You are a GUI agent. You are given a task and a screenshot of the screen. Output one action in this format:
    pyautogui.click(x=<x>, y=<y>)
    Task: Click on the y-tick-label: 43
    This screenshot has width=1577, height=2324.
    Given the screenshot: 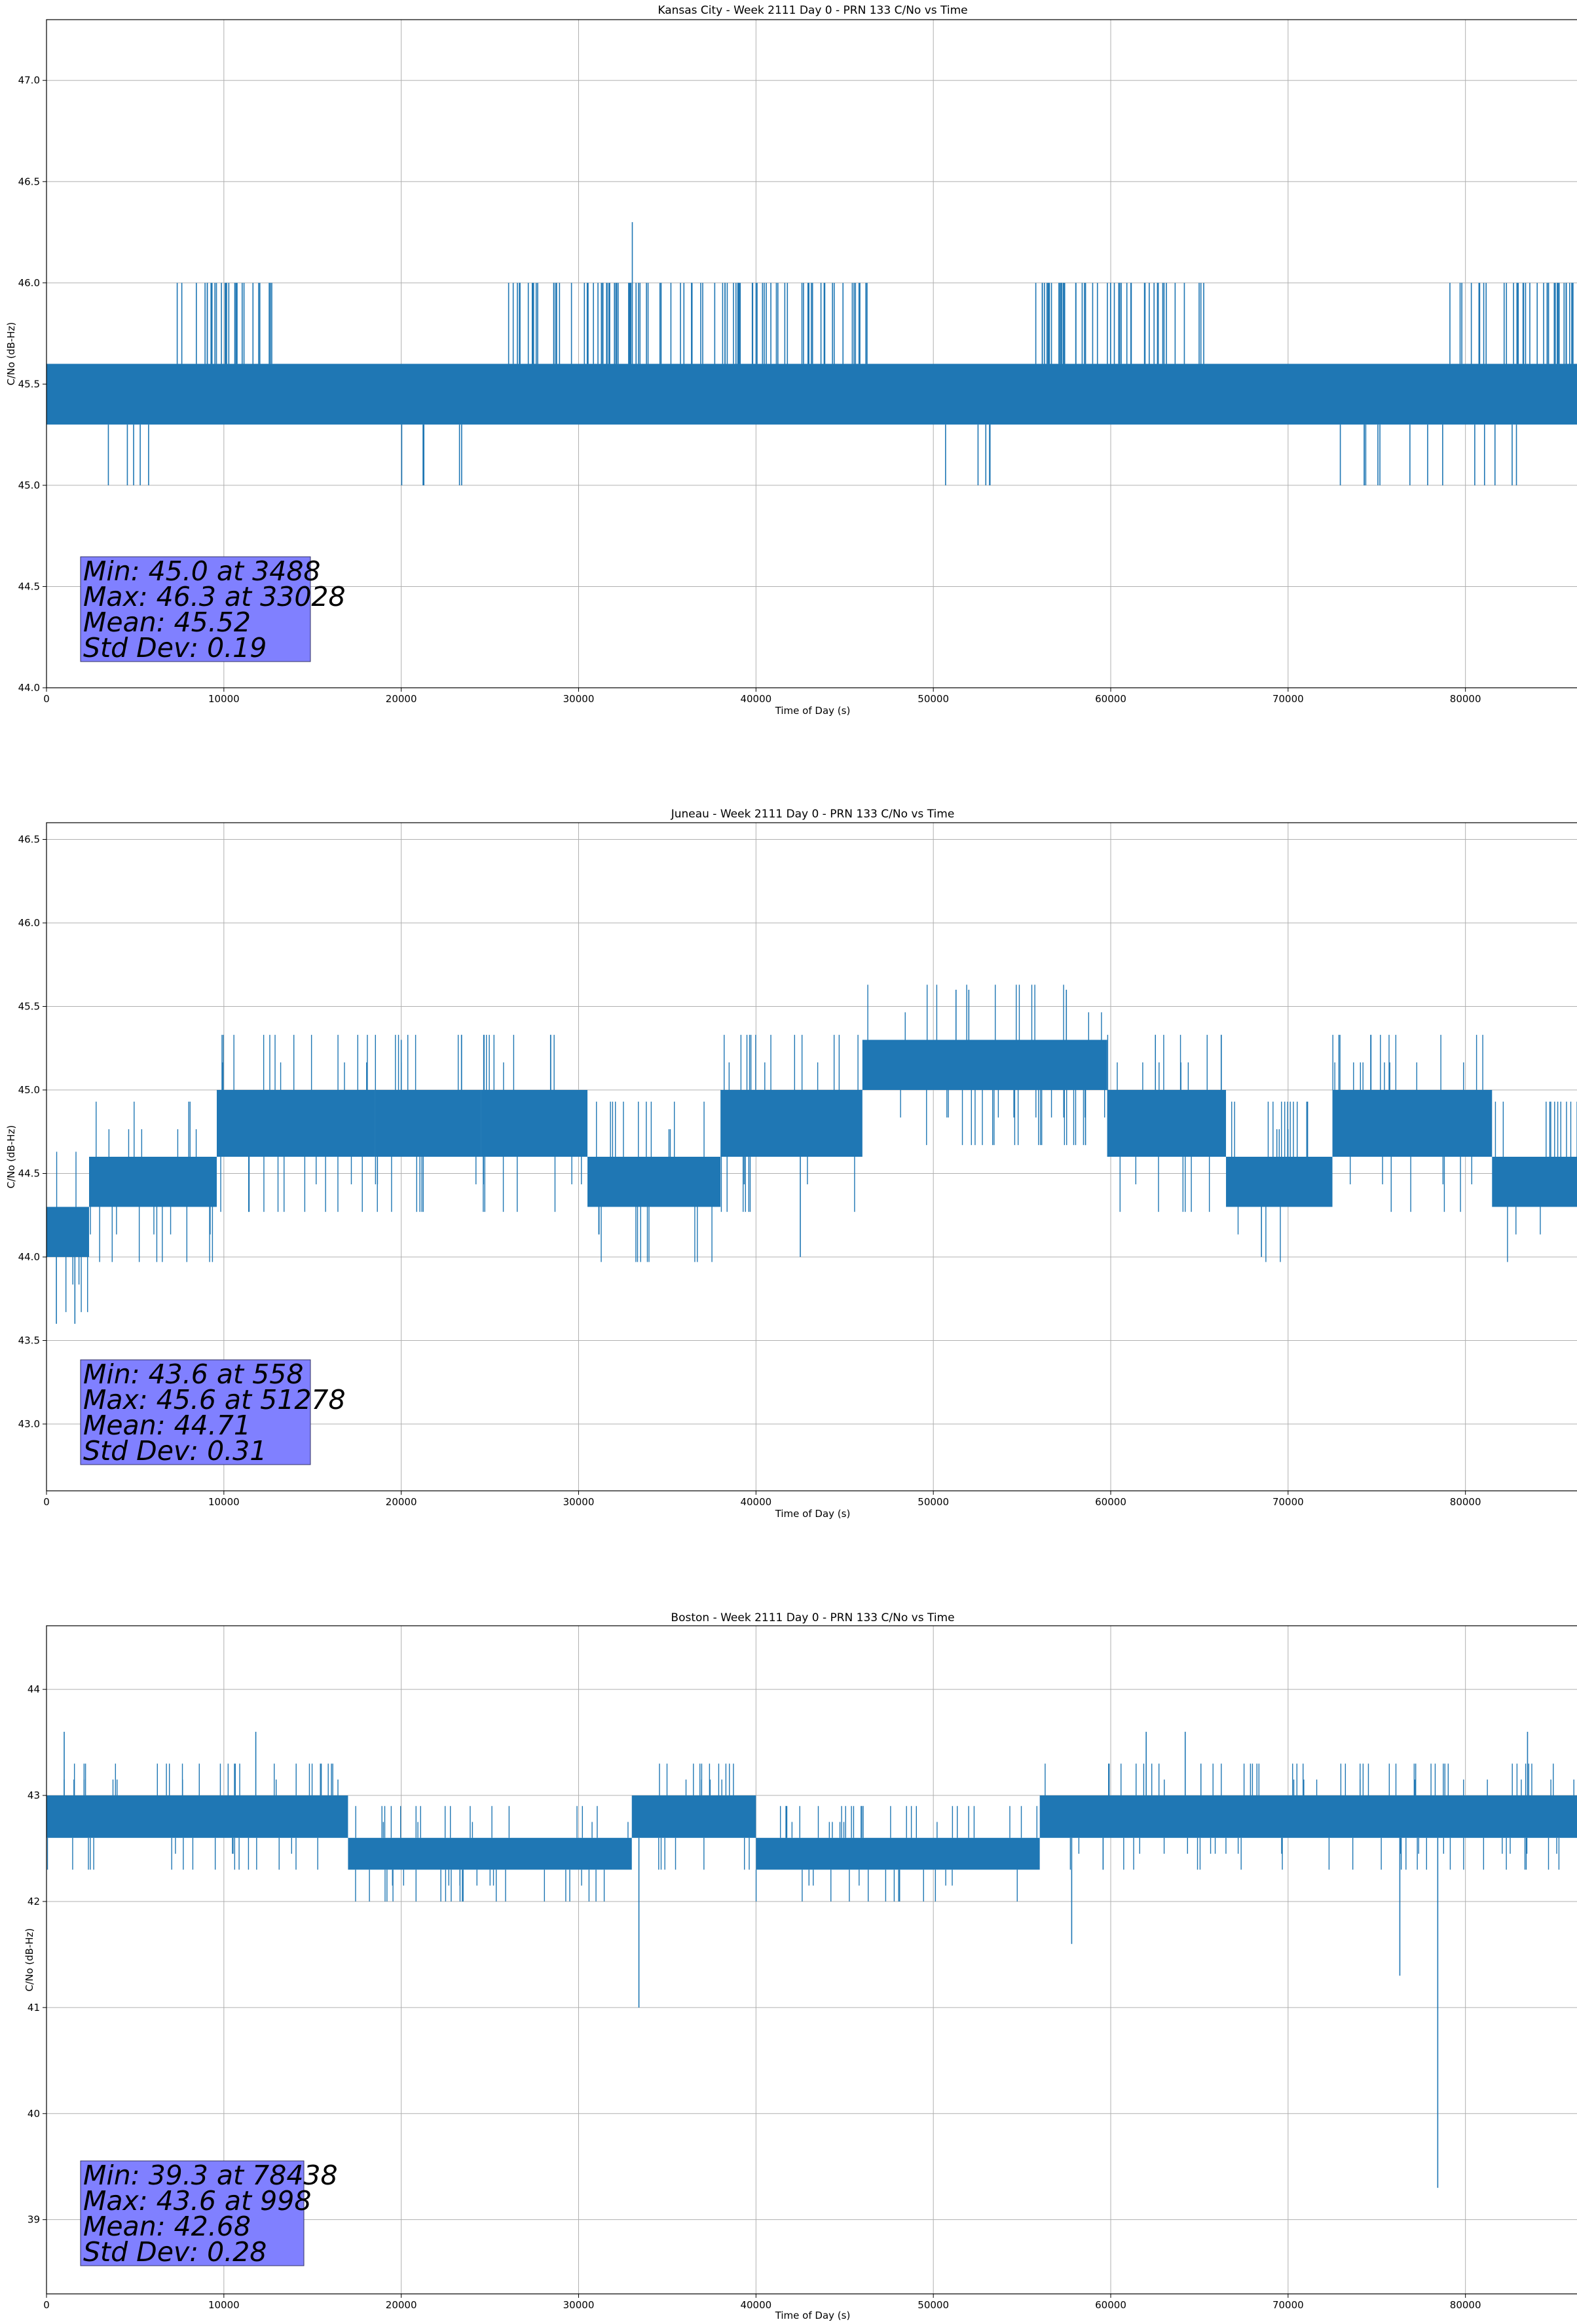 What is the action you would take?
    pyautogui.click(x=34, y=1795)
    